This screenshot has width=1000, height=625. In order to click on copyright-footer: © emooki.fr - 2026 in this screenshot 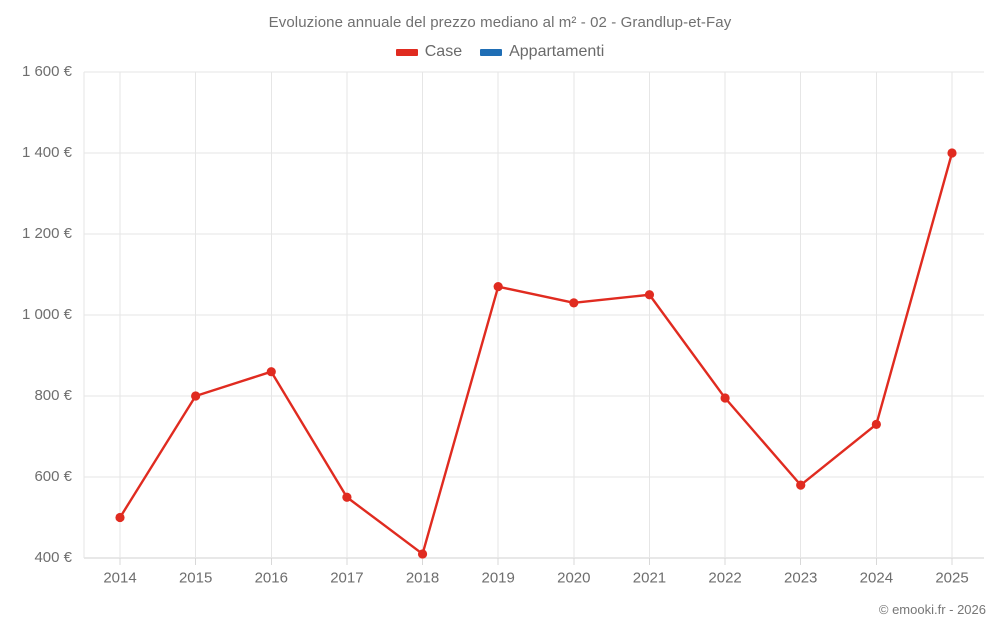, I will do `click(932, 609)`.